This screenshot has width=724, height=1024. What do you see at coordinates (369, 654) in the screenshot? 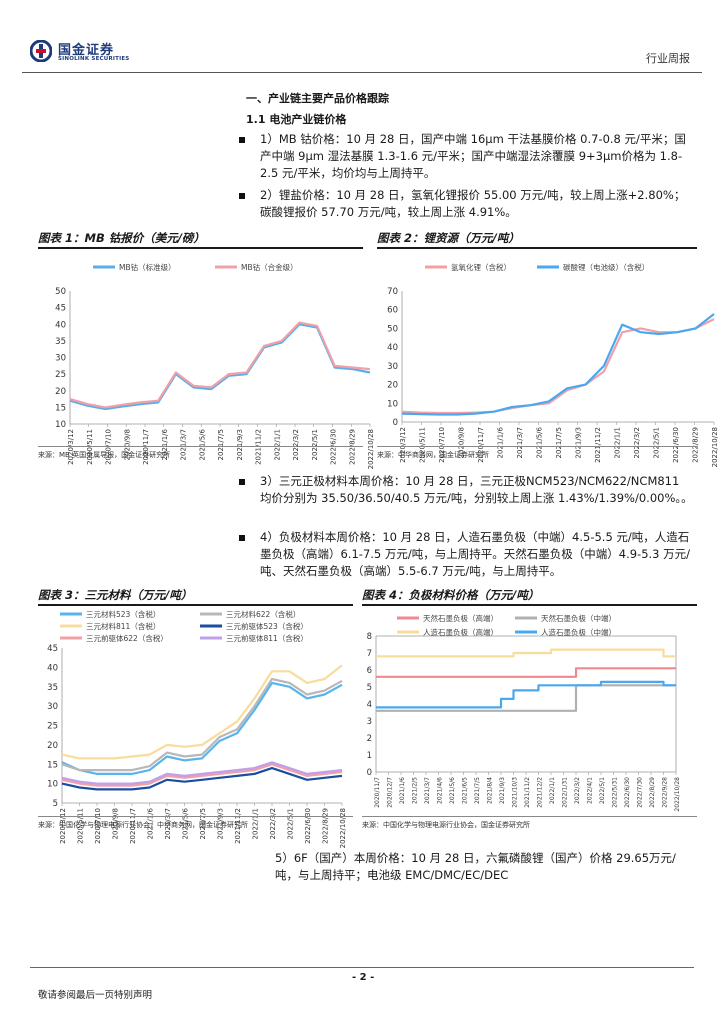
I see `y-tick-label: 7` at bounding box center [369, 654].